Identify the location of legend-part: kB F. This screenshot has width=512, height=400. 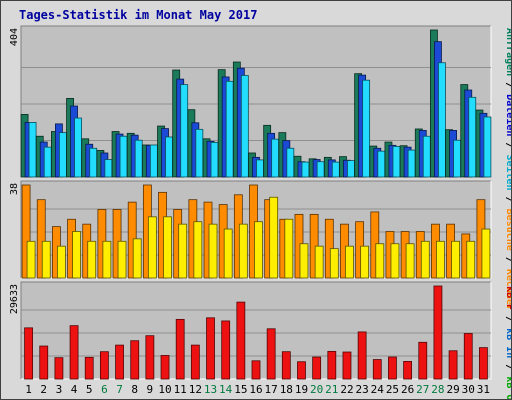
(507, 298).